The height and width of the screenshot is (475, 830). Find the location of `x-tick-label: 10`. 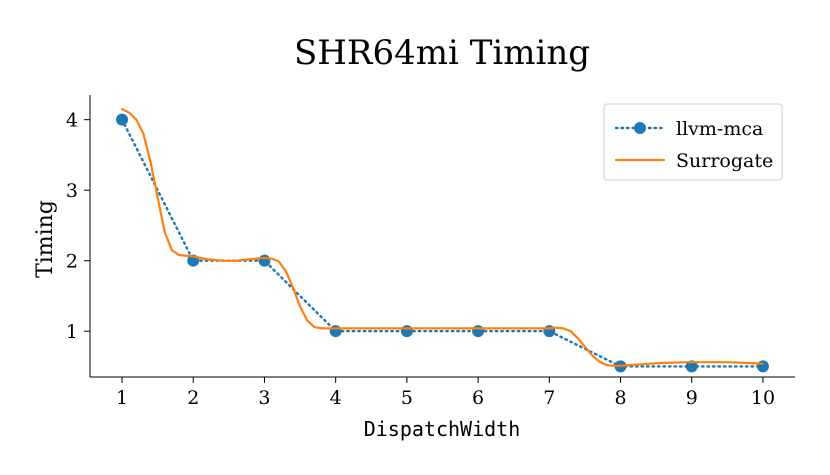

x-tick-label: 10 is located at coordinates (763, 398).